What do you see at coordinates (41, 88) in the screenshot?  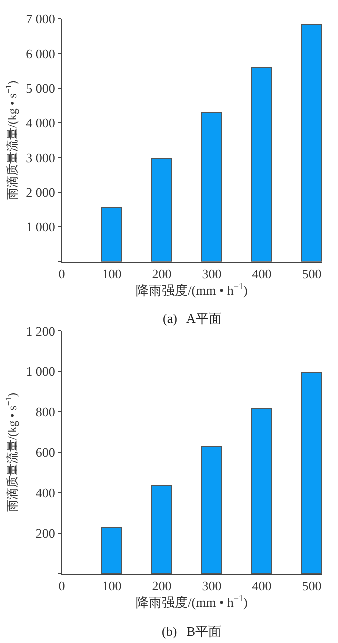 I see `y-tick-label: 5 000` at bounding box center [41, 88].